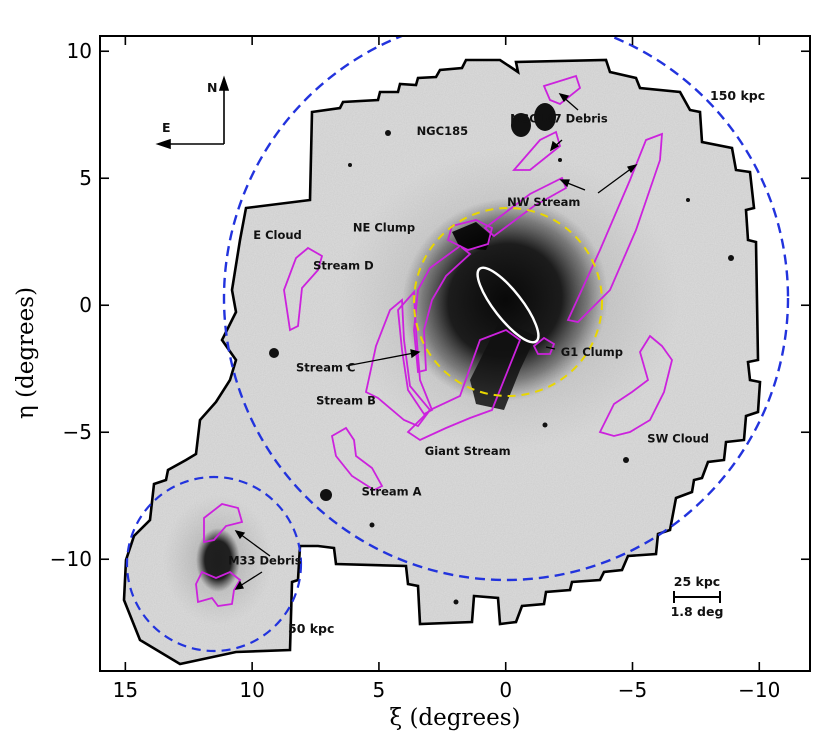 This screenshot has width=830, height=742. What do you see at coordinates (218, 588) in the screenshot?
I see `contour-m33-south` at bounding box center [218, 588].